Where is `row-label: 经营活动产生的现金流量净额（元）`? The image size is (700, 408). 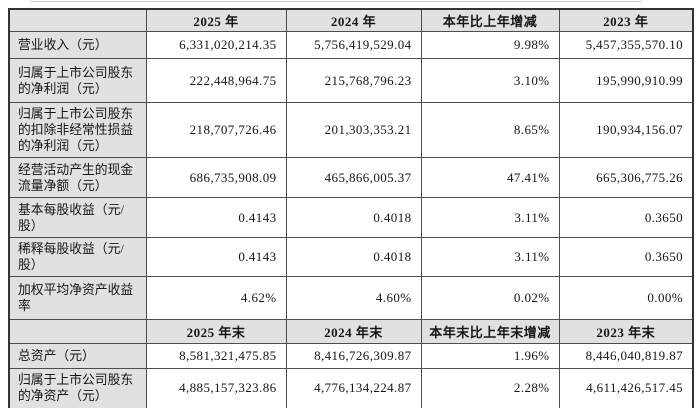
row-label: 经营活动产生的现金流量净额（元） is located at coordinates (77, 177).